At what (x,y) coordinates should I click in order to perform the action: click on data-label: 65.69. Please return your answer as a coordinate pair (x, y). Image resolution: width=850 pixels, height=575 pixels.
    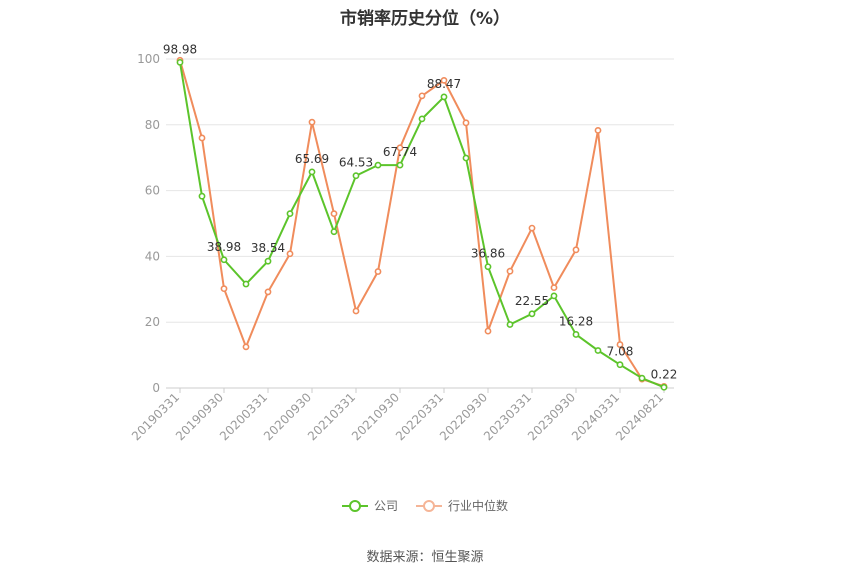
    Looking at the image, I should click on (312, 159).